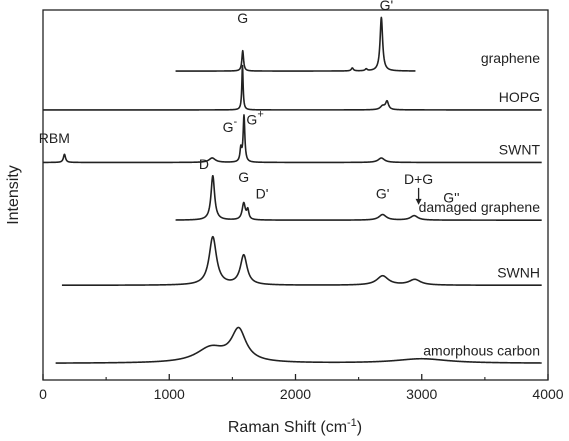 This screenshot has height=441, width=569. I want to click on series-label-SWNT: SWNT, so click(520, 149).